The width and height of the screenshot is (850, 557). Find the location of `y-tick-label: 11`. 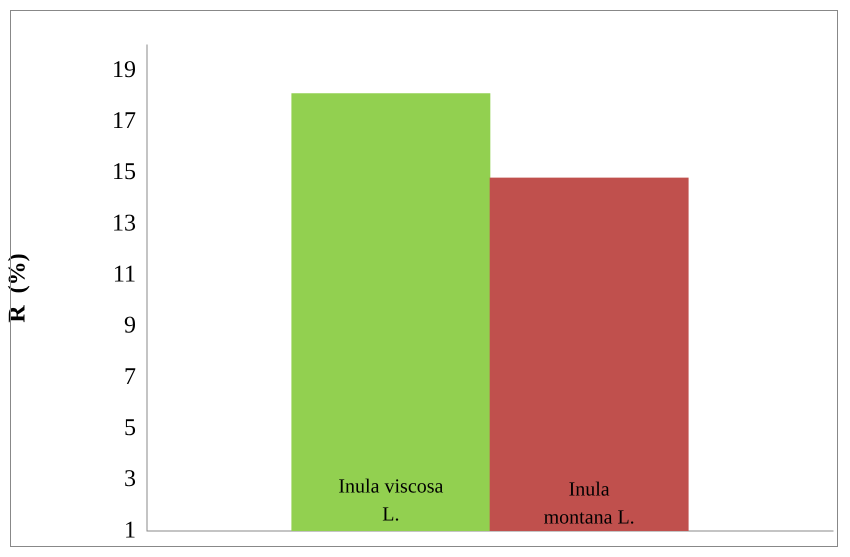

y-tick-label: 11 is located at coordinates (124, 275).